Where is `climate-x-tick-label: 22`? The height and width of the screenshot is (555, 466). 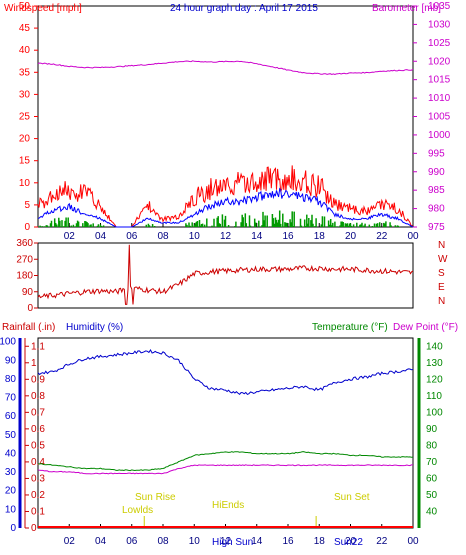 climate-x-tick-label: 22 is located at coordinates (382, 541).